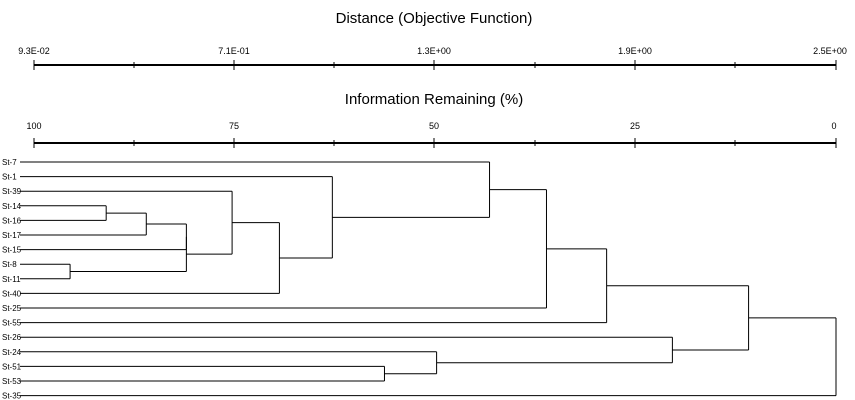 The image size is (855, 400). Describe the element at coordinates (12, 206) in the screenshot. I see `leaf-label: St-14` at that location.